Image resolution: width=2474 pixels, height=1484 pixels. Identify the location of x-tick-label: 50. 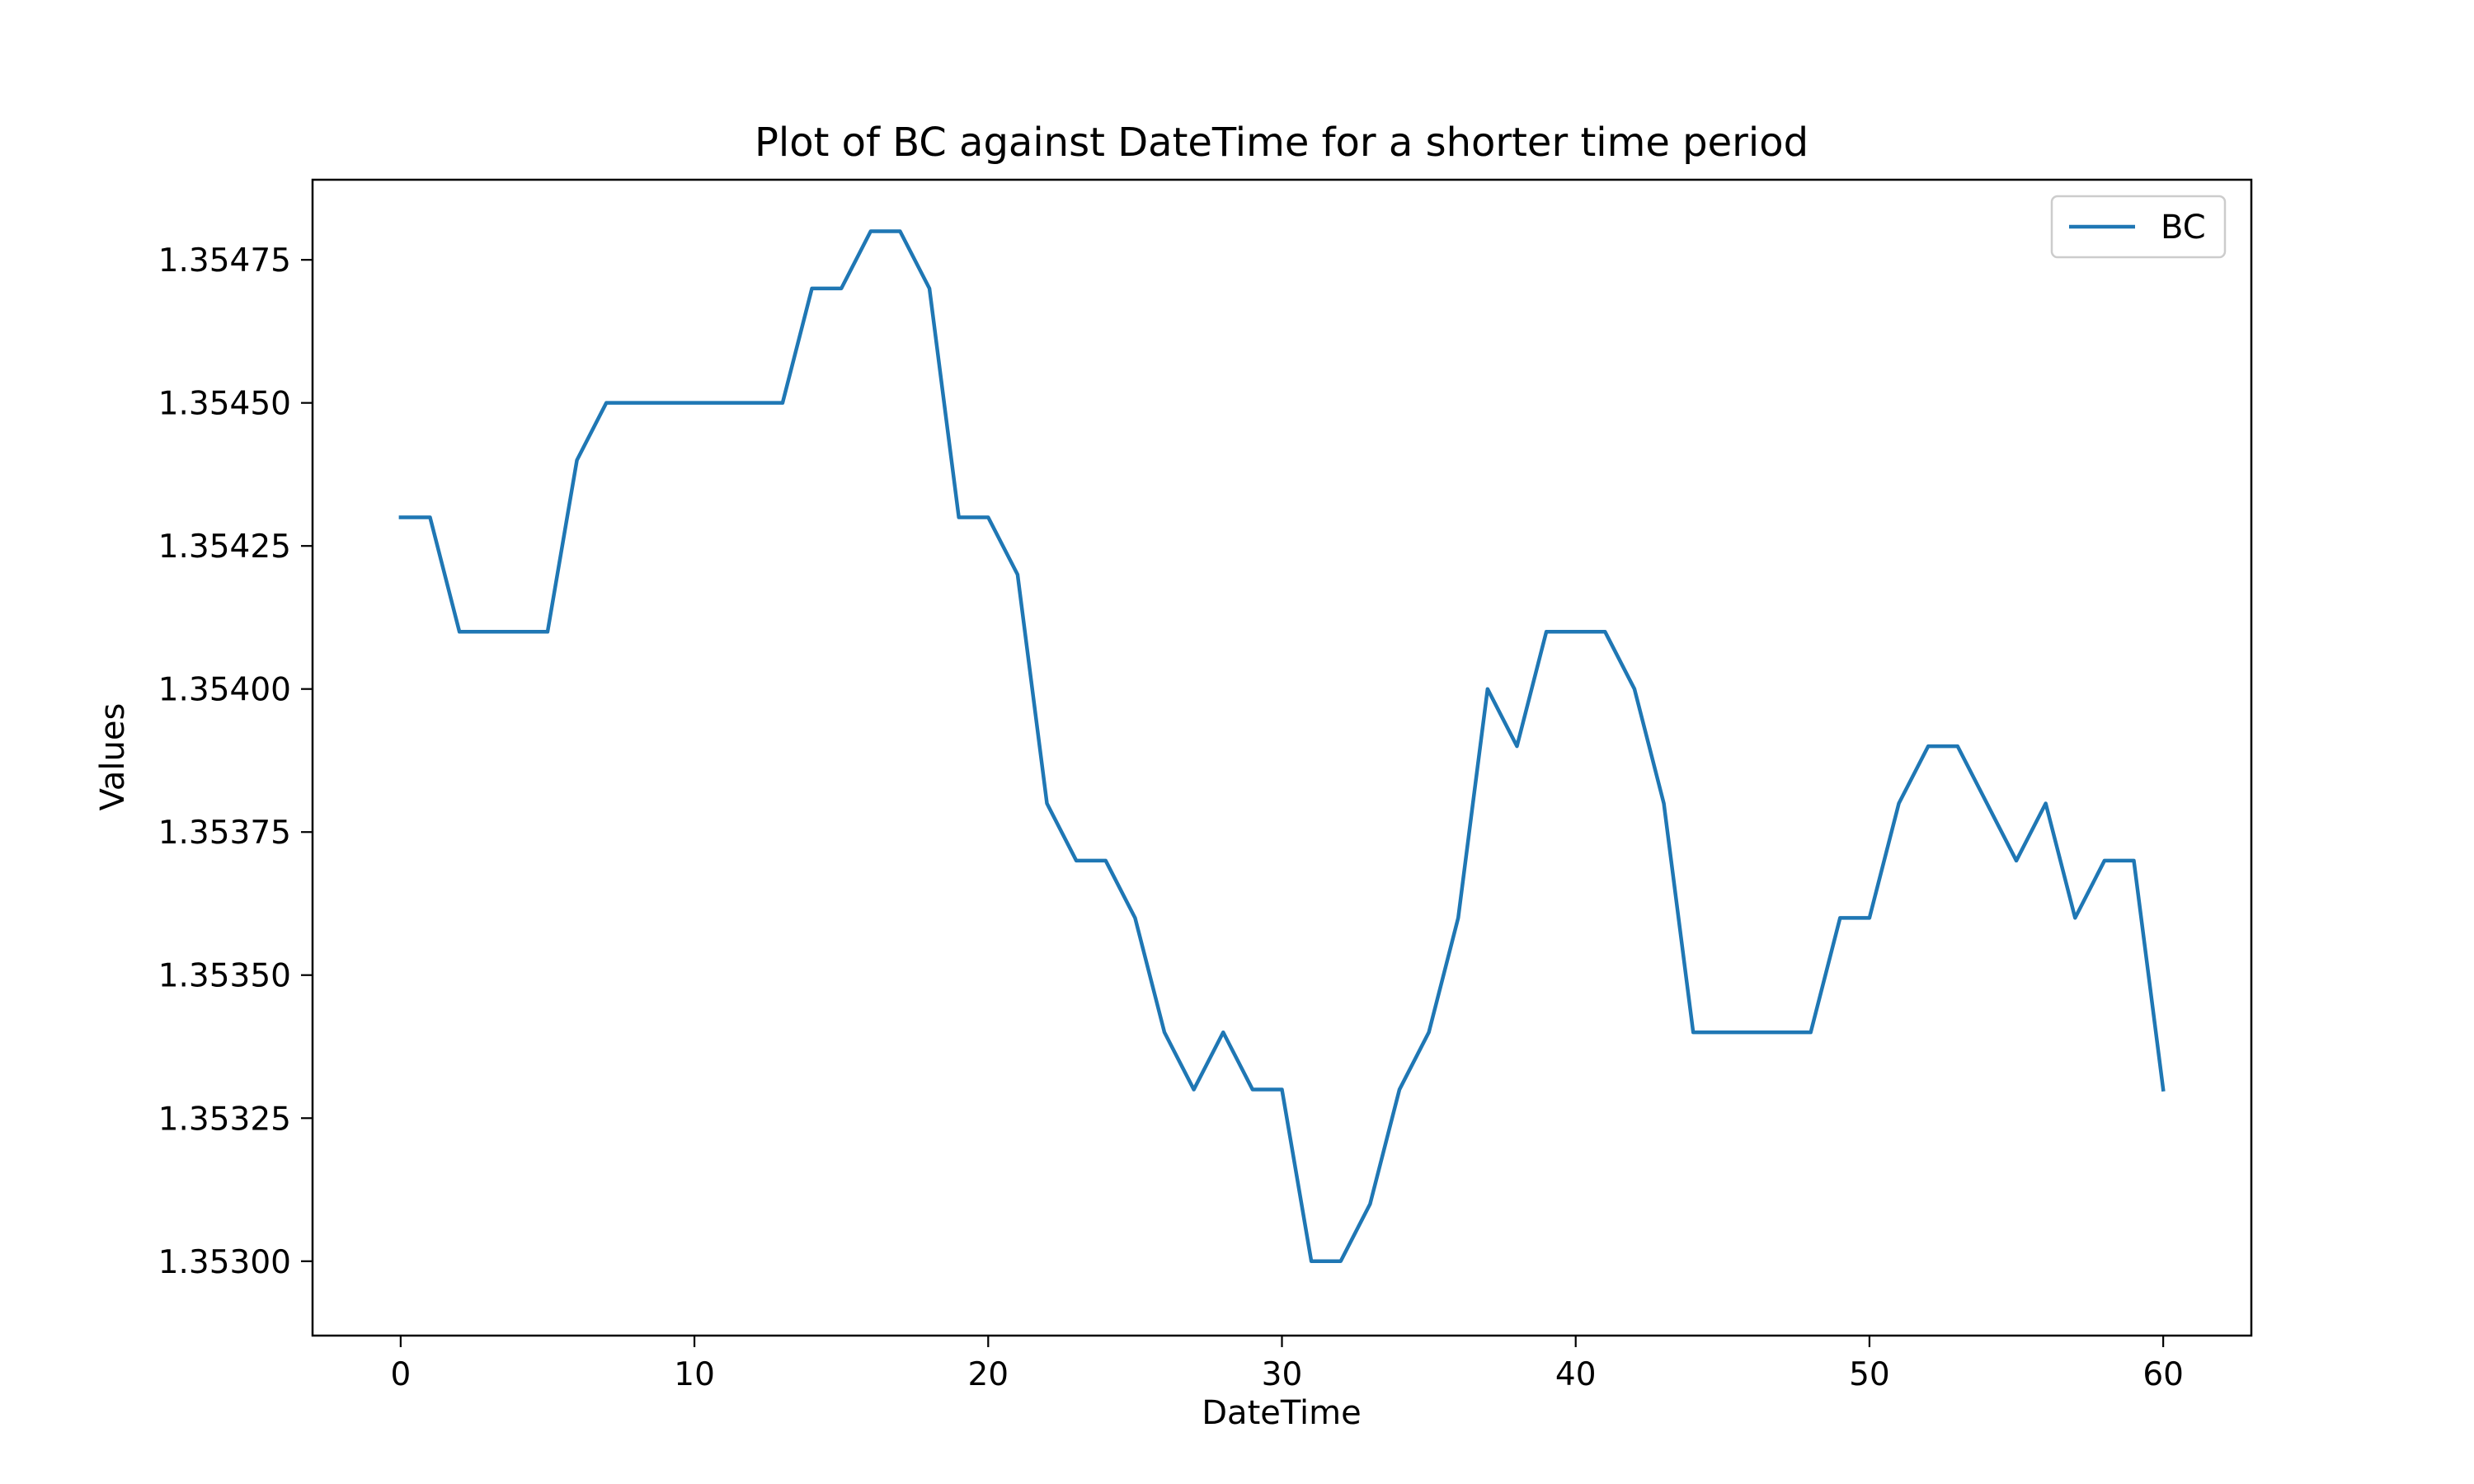
(1869, 1374).